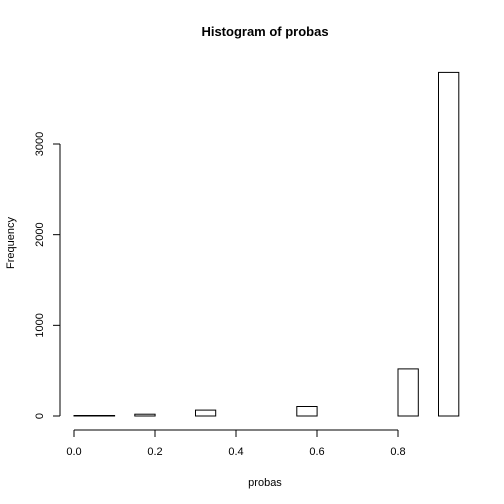  I want to click on y-axis: 0 1000 2000 3000, so click(47, 275).